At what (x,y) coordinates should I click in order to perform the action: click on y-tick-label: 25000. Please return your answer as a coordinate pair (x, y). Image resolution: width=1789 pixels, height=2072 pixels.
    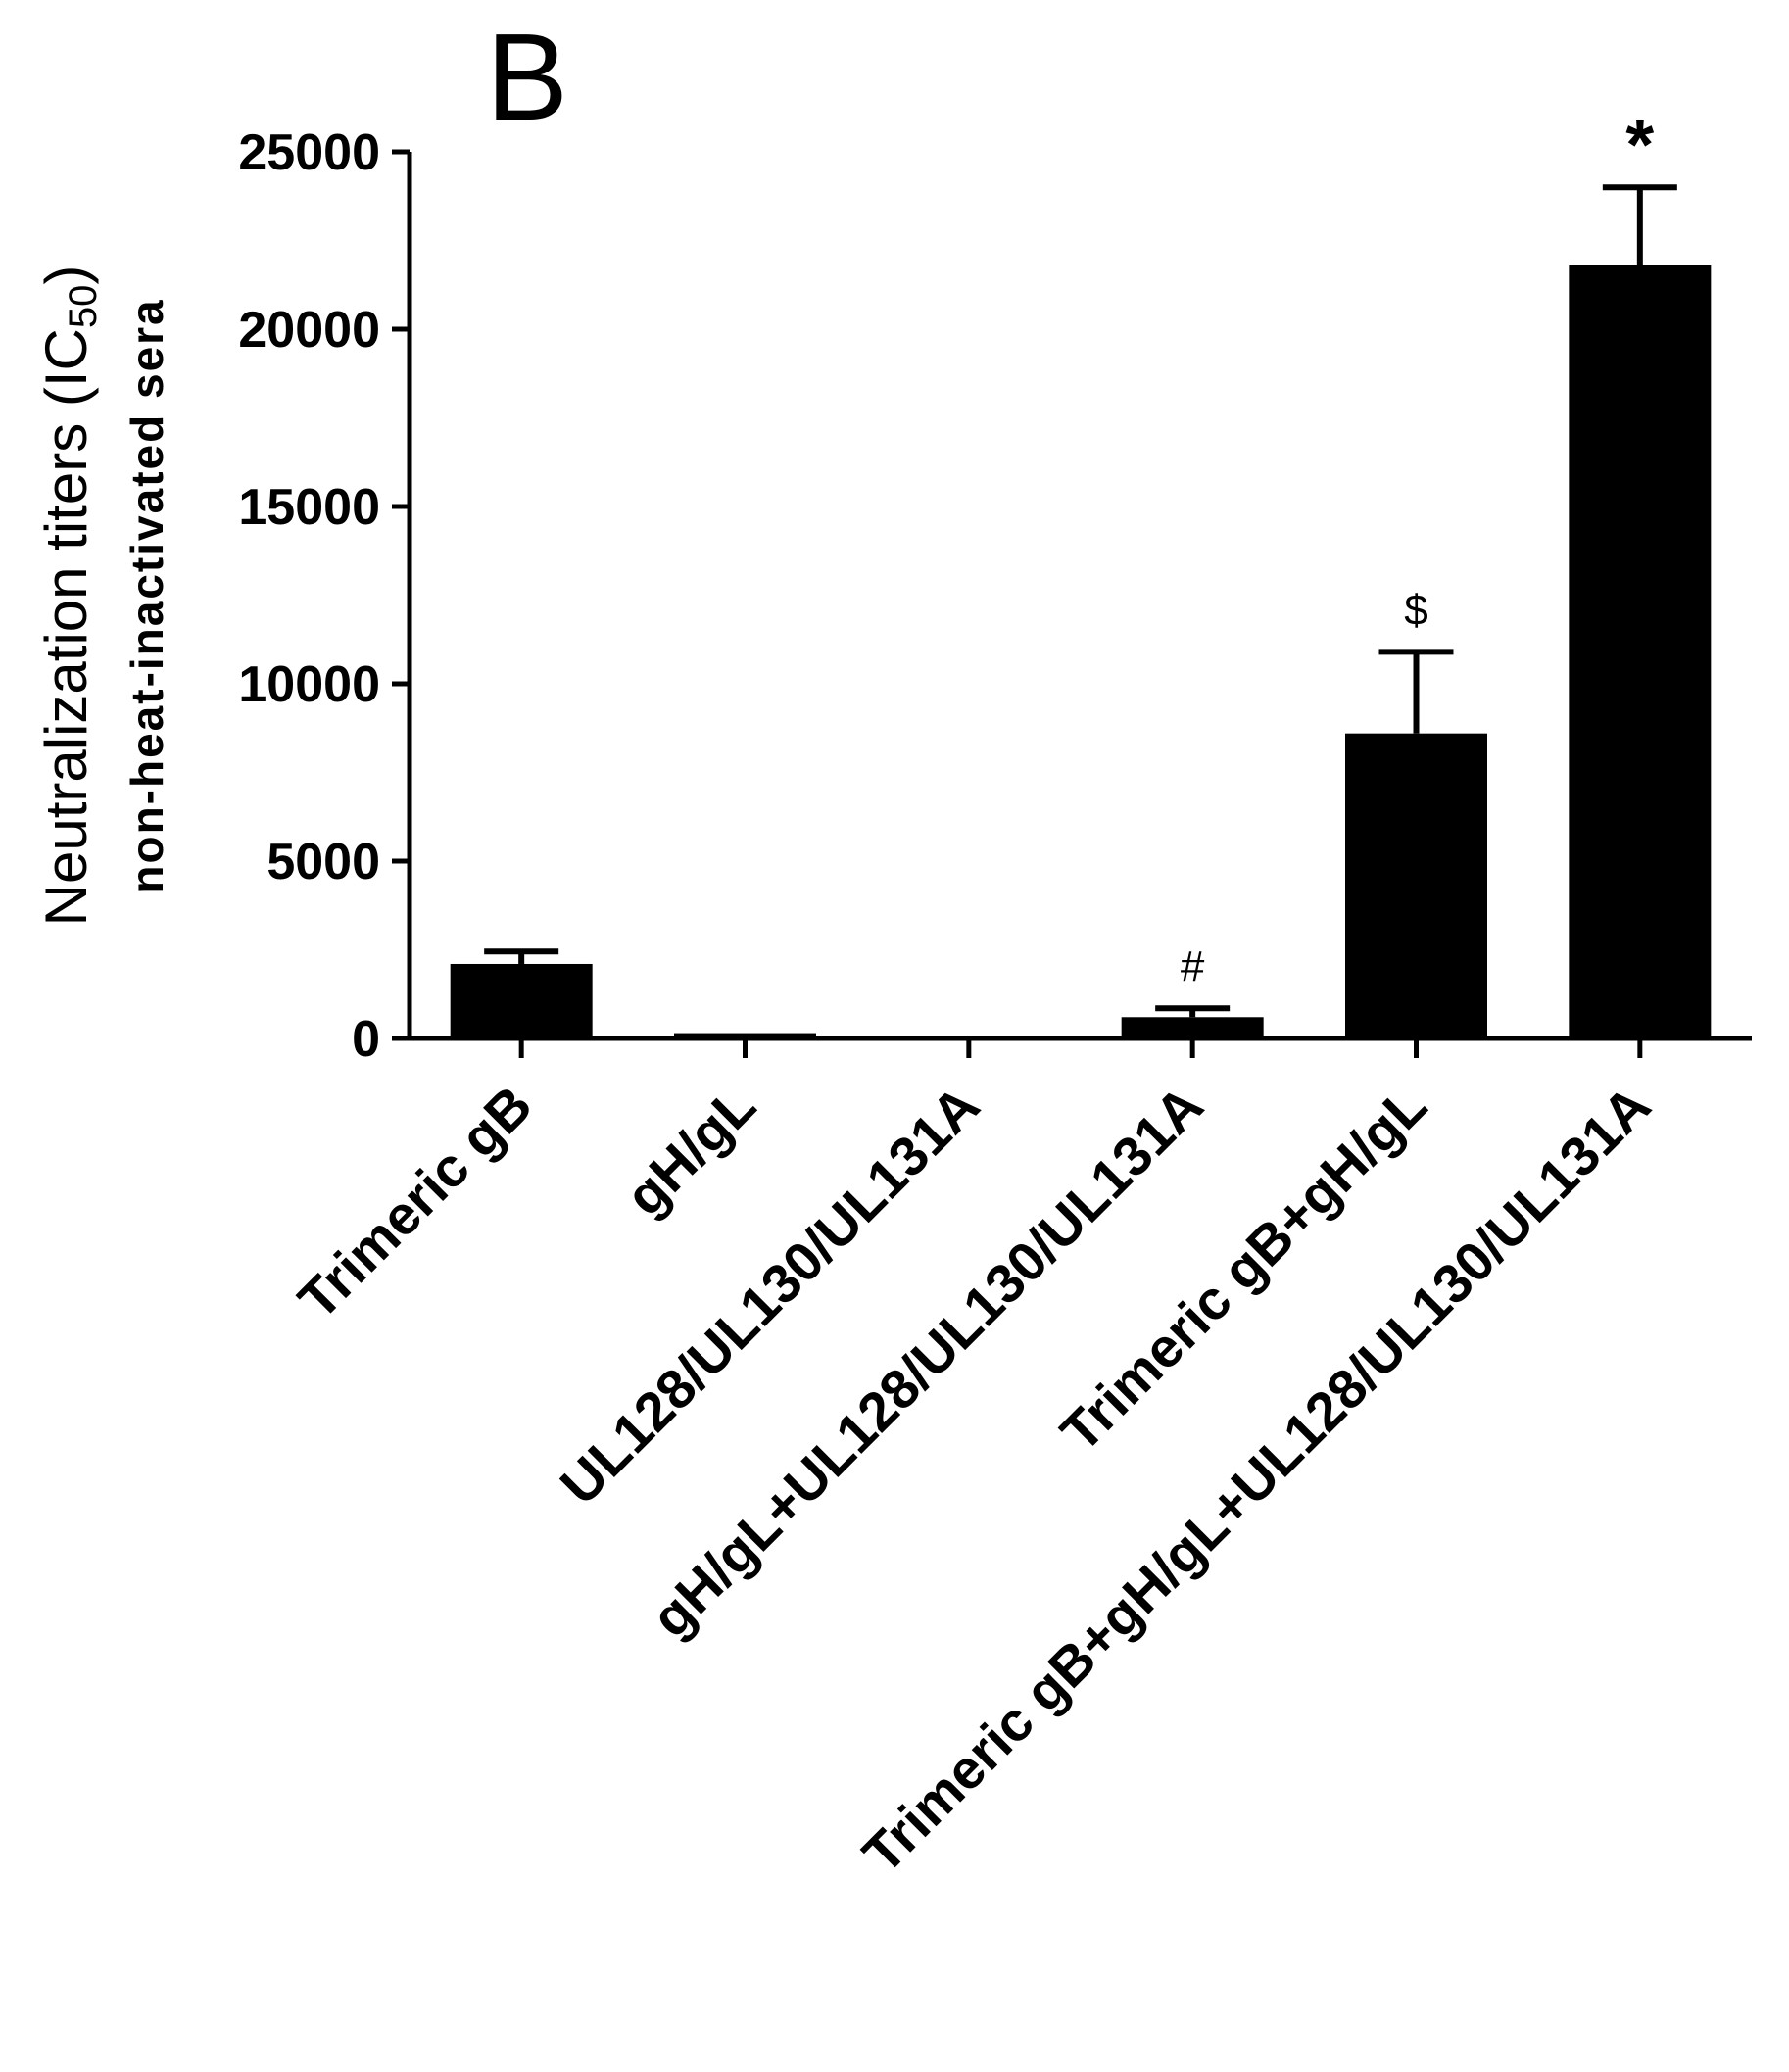
    Looking at the image, I should click on (309, 152).